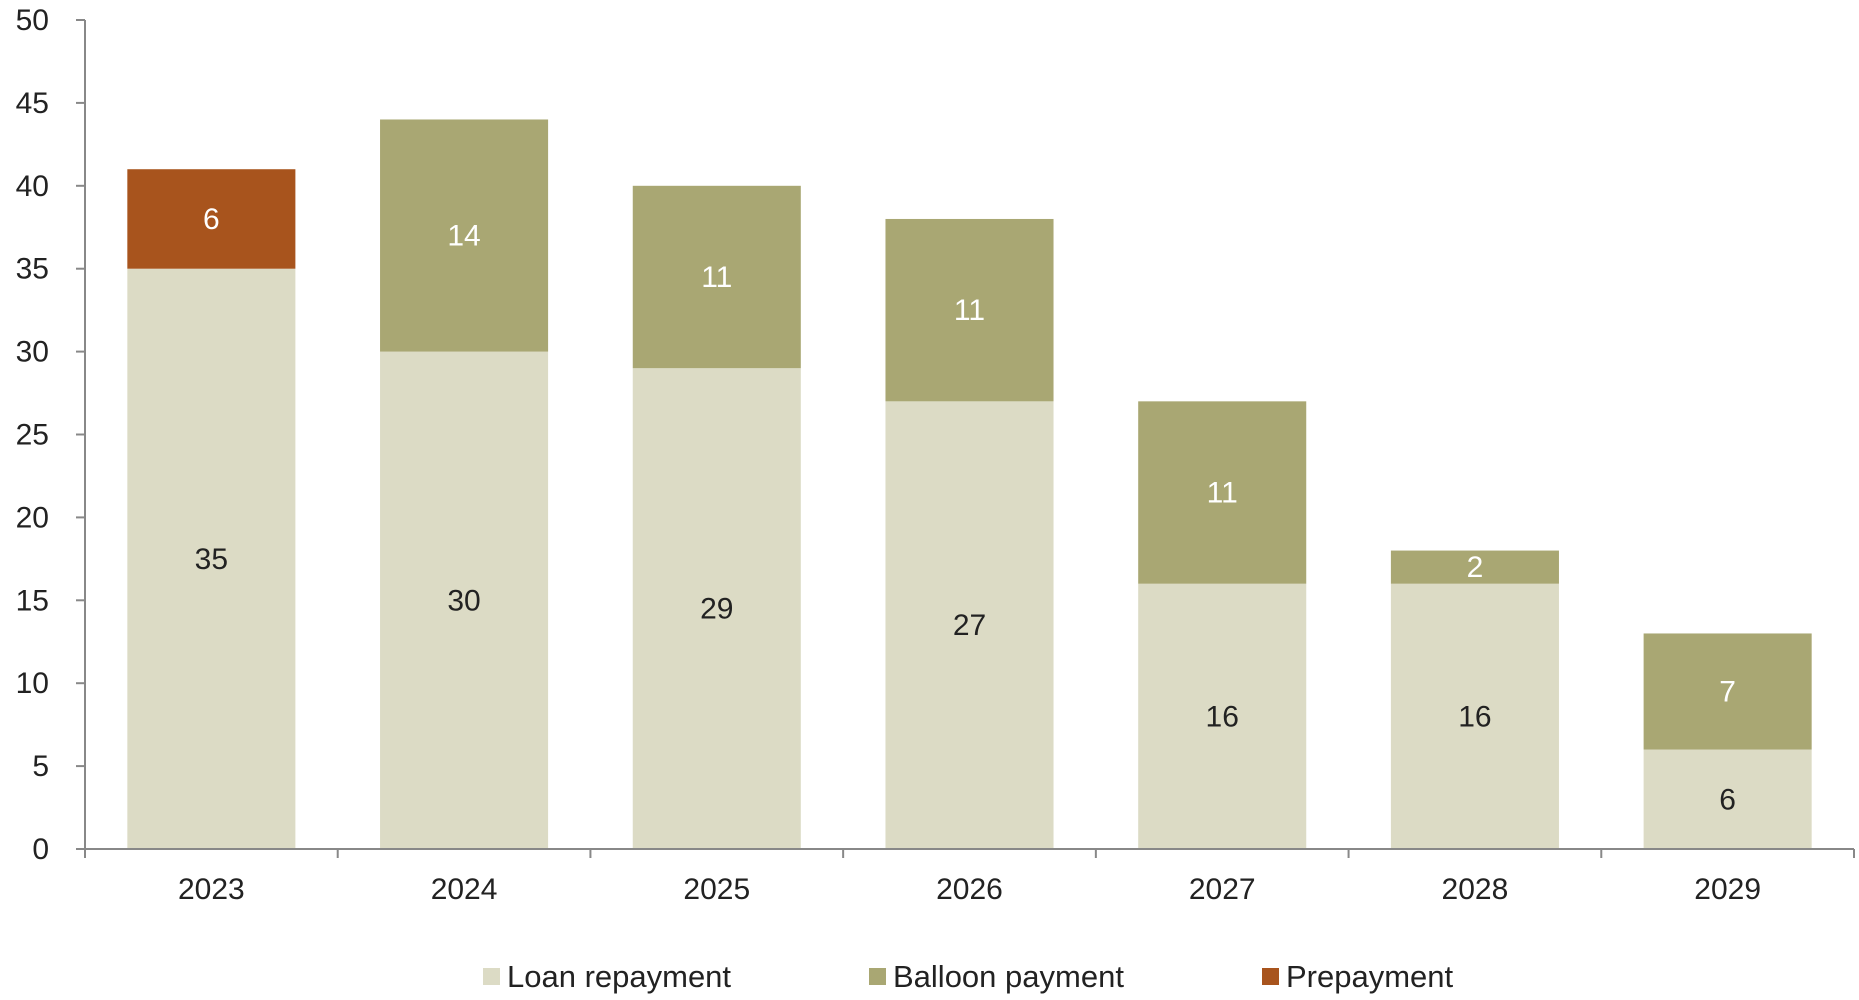 This screenshot has width=1859, height=1000. I want to click on data-label-balloon-payment-2025: 11, so click(716, 277).